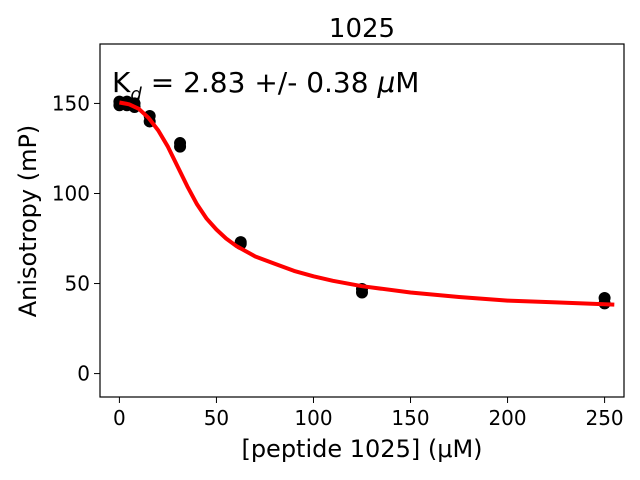  What do you see at coordinates (28, 221) in the screenshot?
I see `y-axis-label: Anisotropy (mP)` at bounding box center [28, 221].